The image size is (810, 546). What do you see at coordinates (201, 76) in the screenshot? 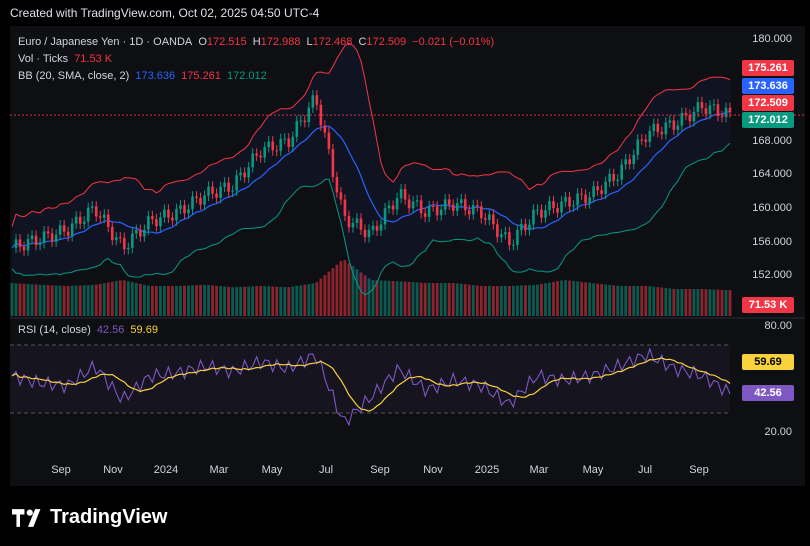
I see `bb-upper-value: 175.261` at bounding box center [201, 76].